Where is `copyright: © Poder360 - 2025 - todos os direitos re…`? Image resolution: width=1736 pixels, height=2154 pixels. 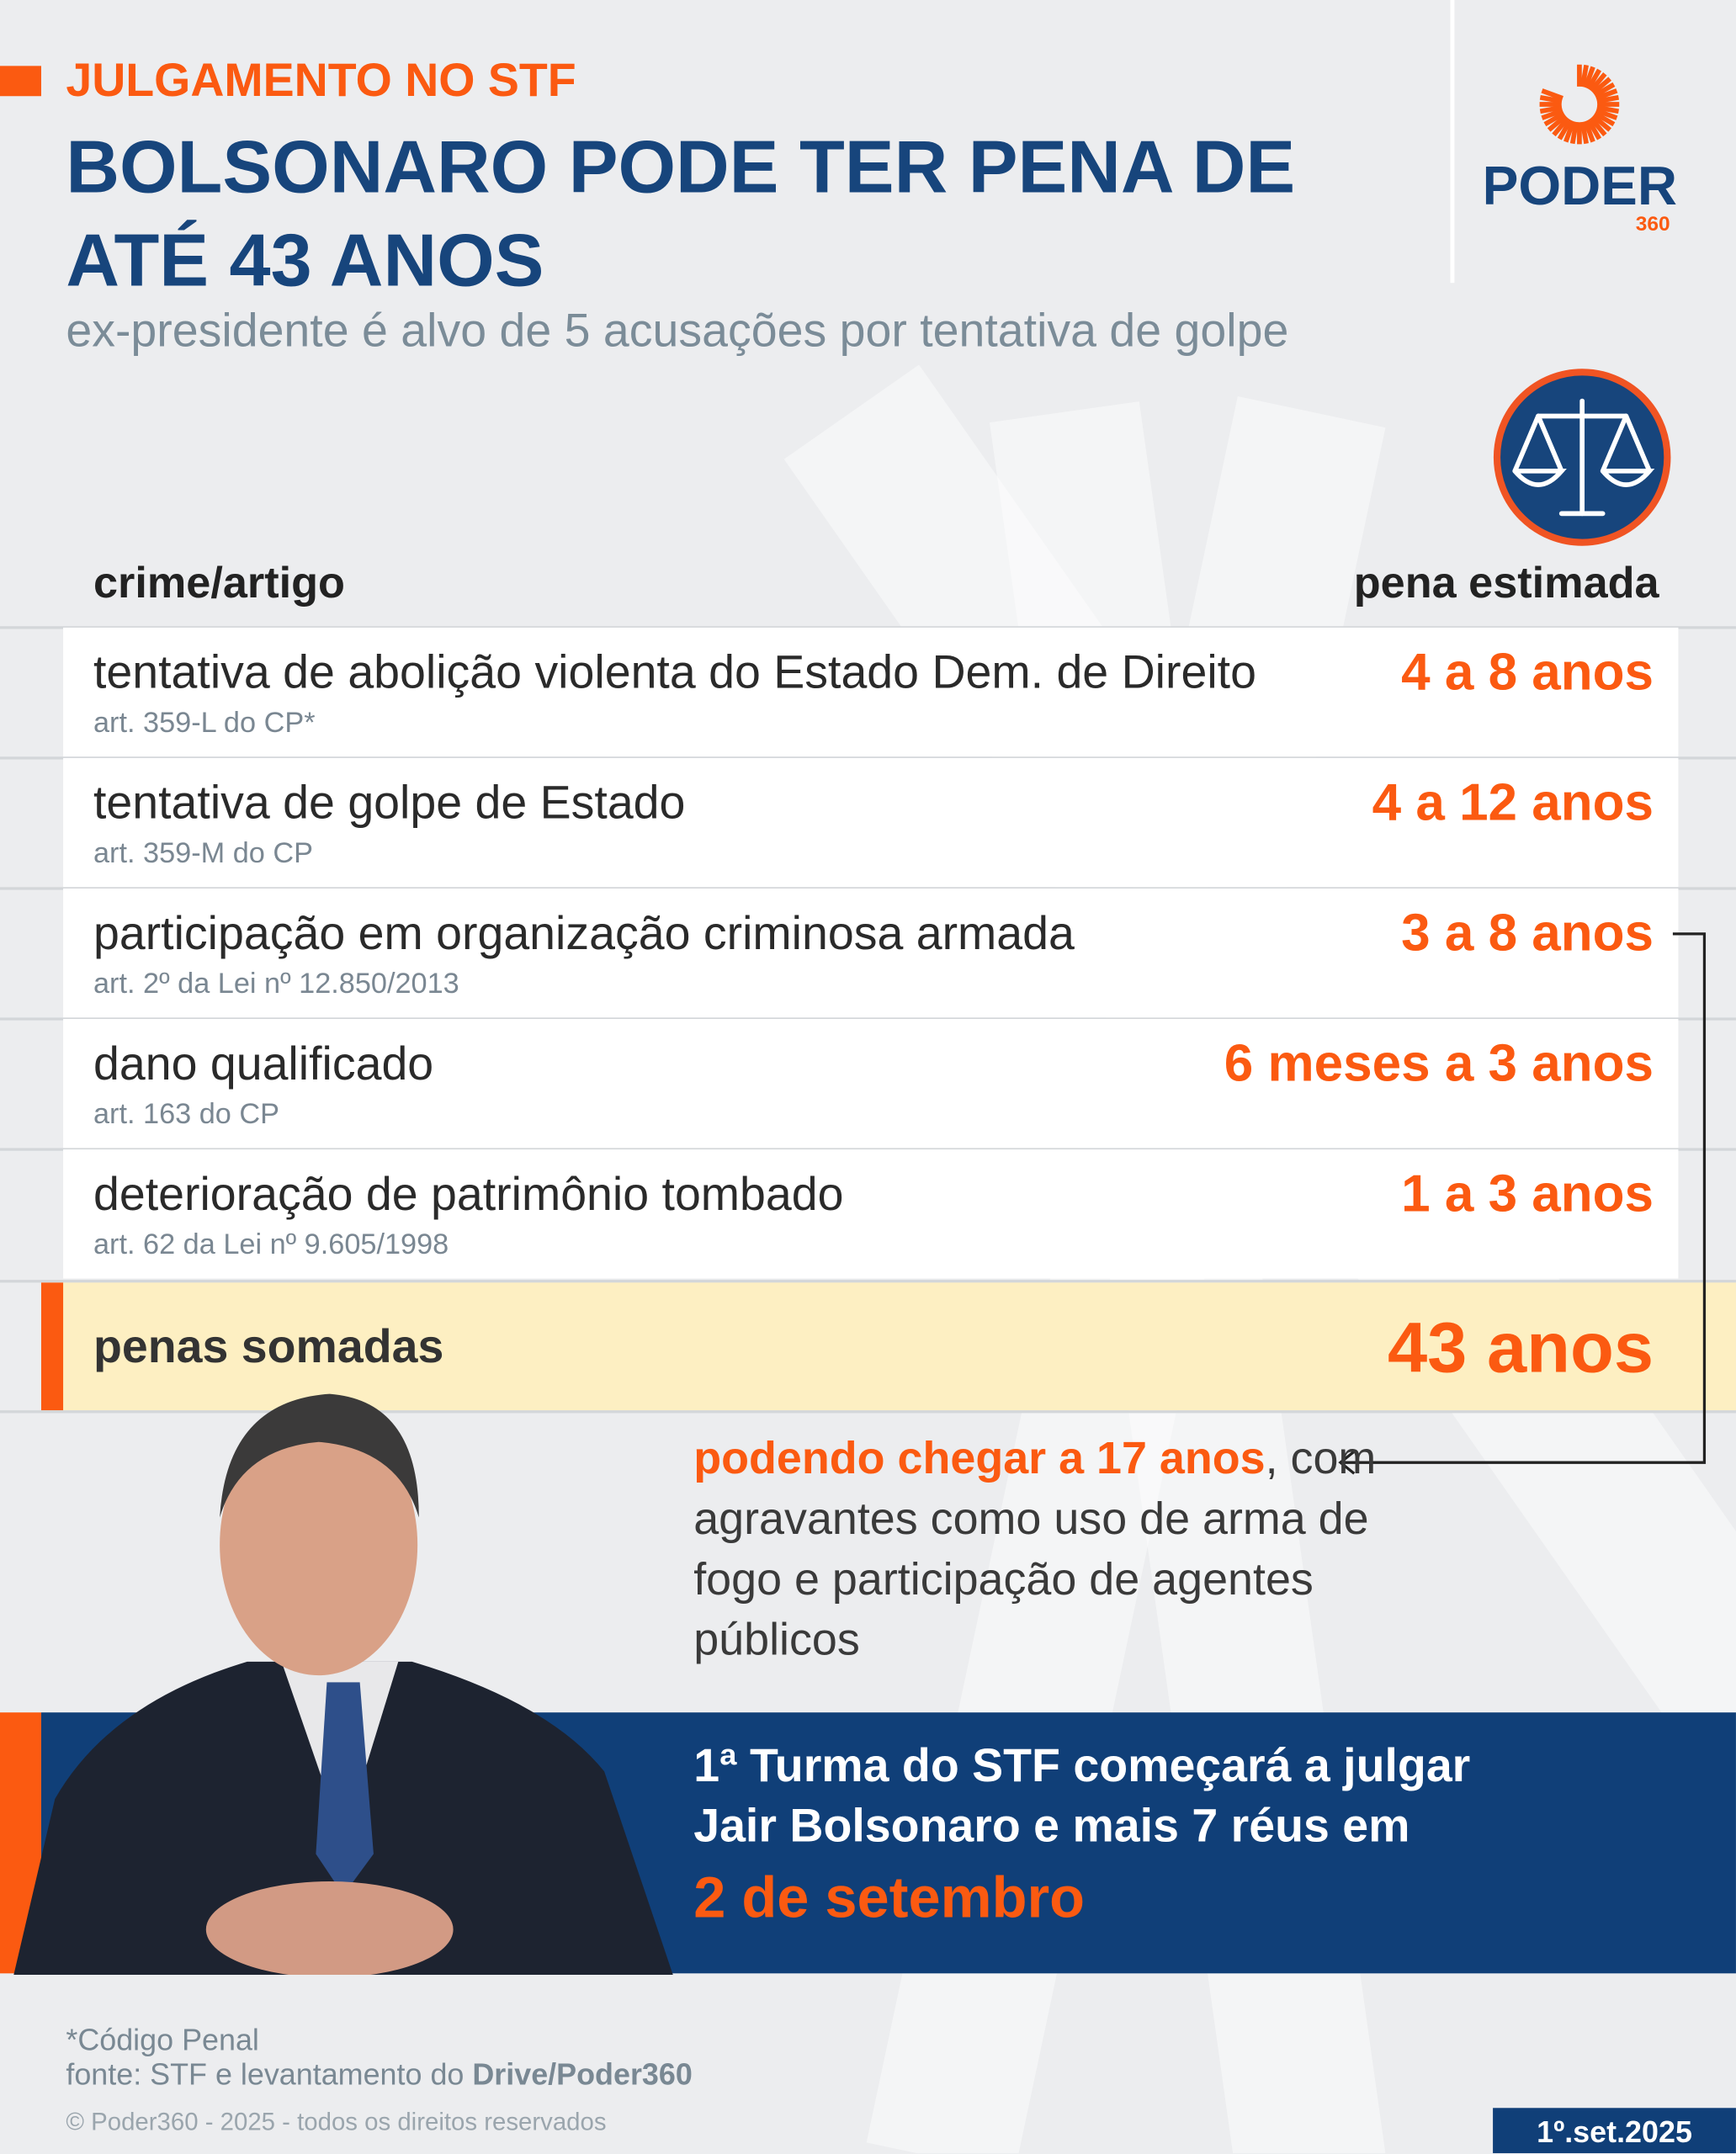 copyright: © Poder360 - 2025 - todos os direitos re… is located at coordinates (336, 2121).